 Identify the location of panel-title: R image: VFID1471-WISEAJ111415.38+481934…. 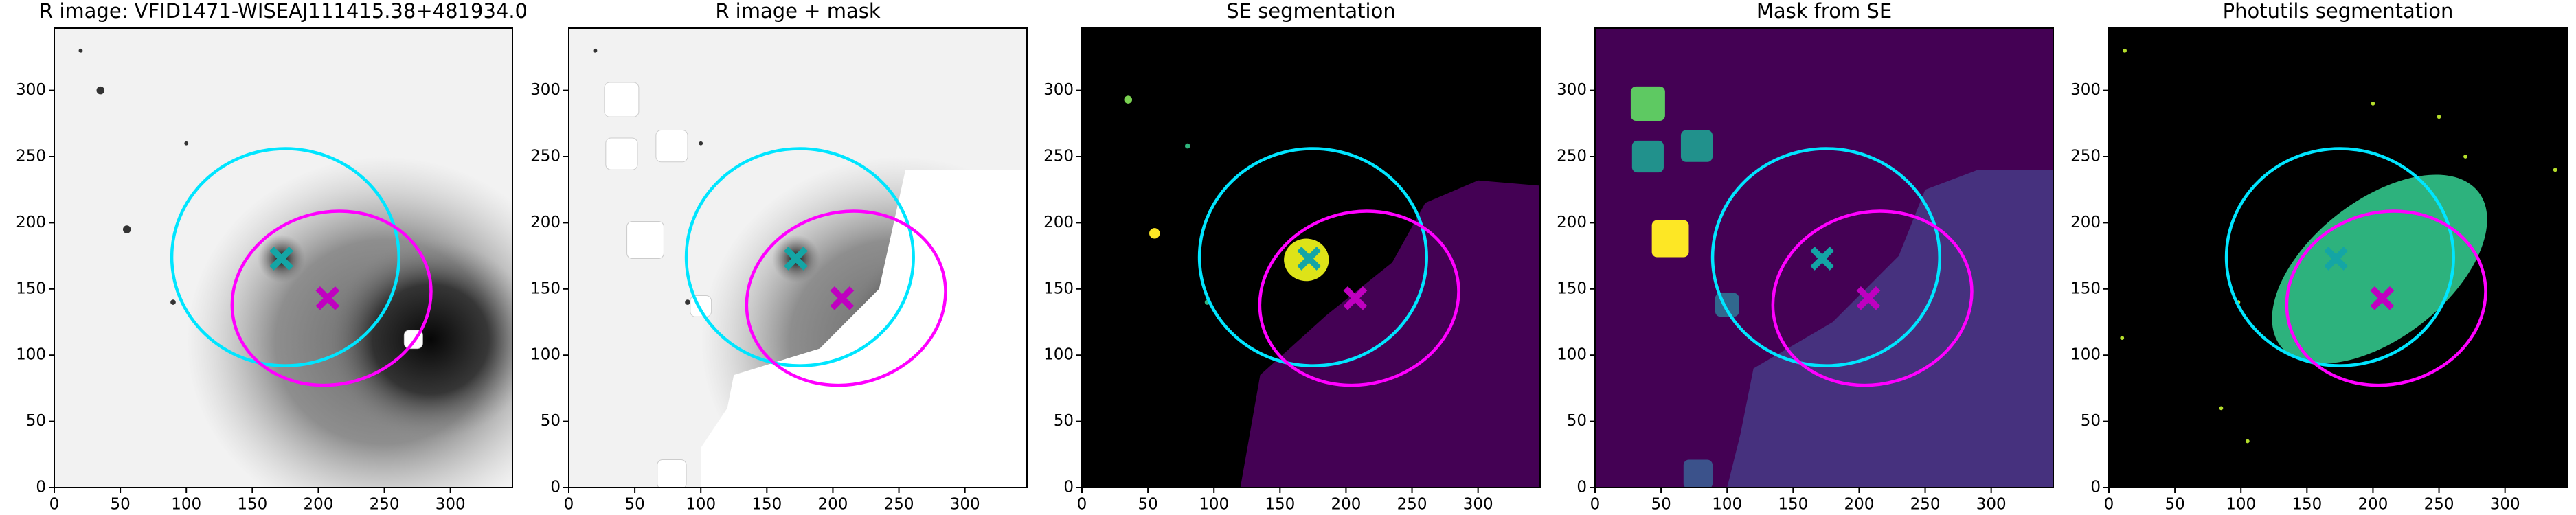
(283, 11).